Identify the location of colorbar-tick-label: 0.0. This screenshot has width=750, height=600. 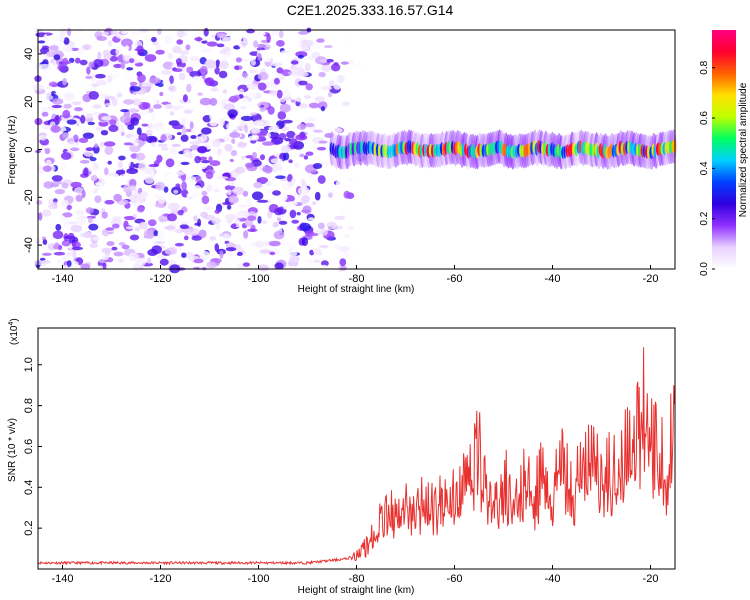
(704, 269).